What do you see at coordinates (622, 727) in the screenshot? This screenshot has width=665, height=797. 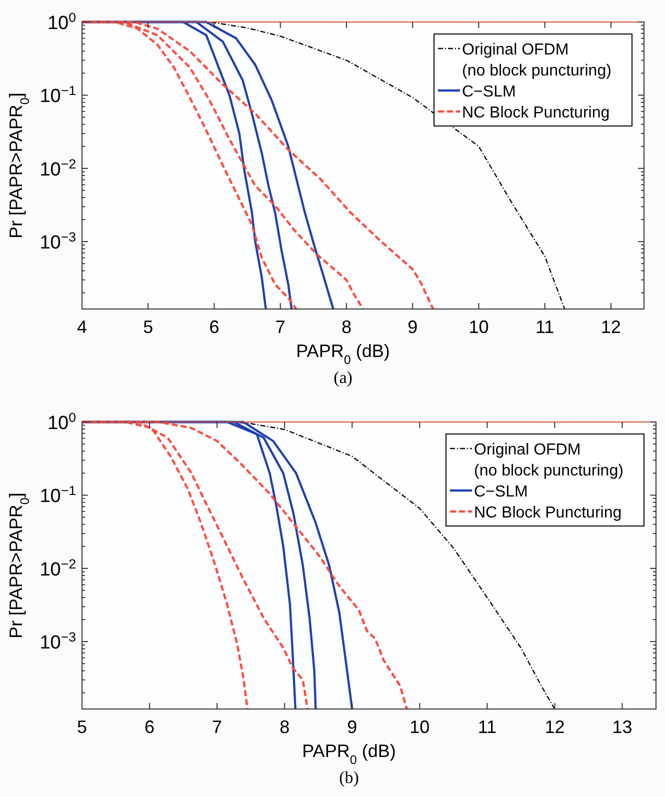 I see `x-tick-label: 13` at bounding box center [622, 727].